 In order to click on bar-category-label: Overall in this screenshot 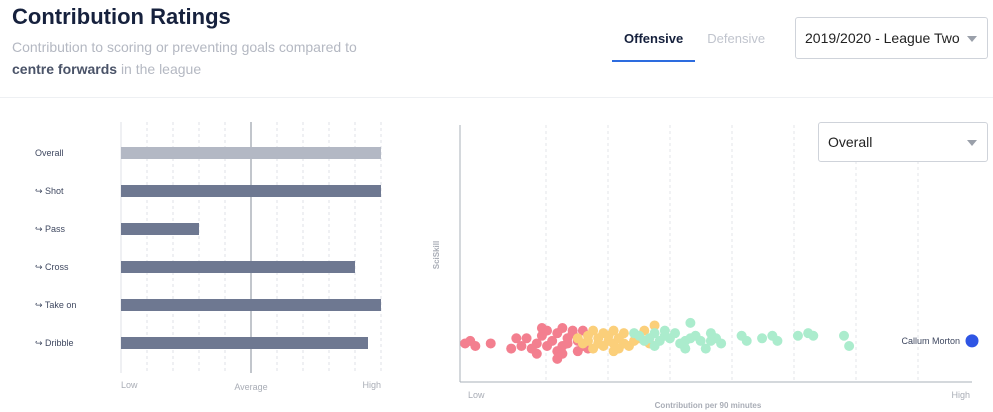, I will do `click(49, 153)`.